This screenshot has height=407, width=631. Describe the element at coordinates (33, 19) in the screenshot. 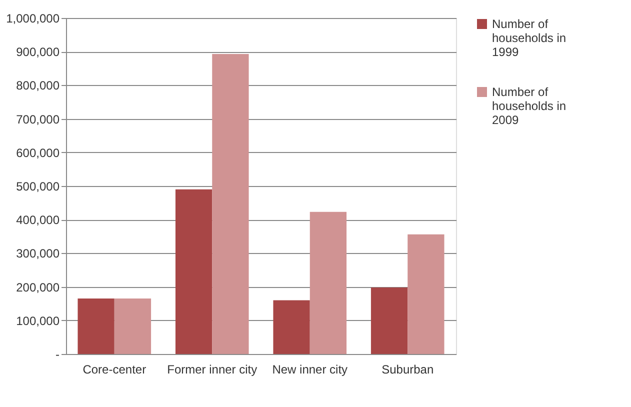

I see `y-tick-label: 1,000,000` at that location.